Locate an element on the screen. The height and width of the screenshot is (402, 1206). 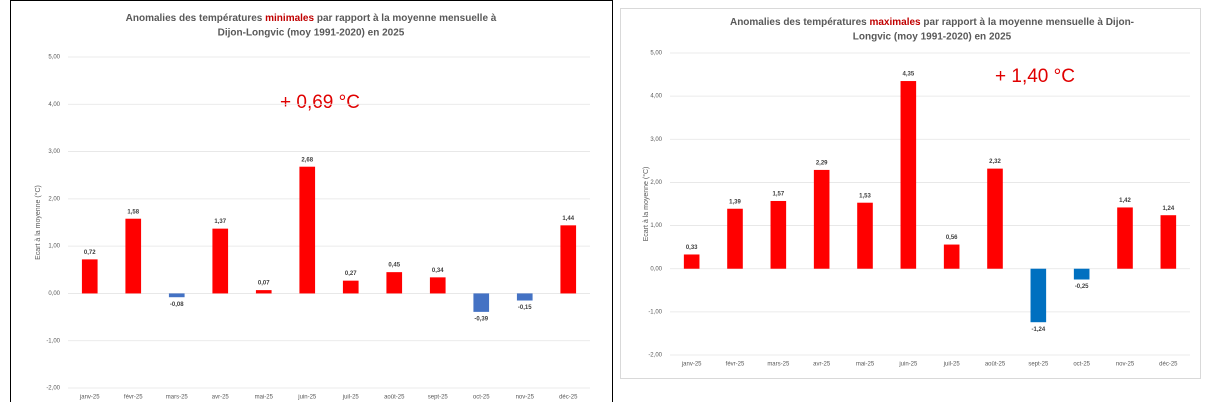
data-label: -0,39 is located at coordinates (481, 319).